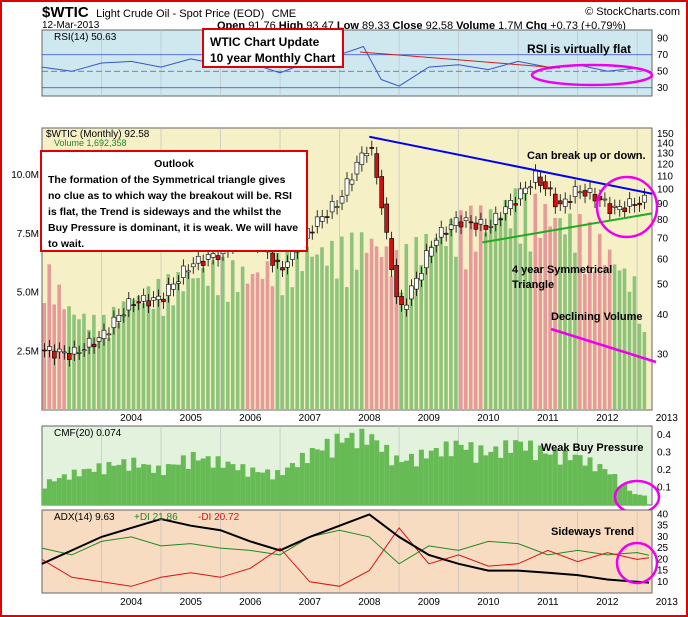 The width and height of the screenshot is (688, 617). Describe the element at coordinates (663, 582) in the screenshot. I see `adx-tick: 10` at that location.